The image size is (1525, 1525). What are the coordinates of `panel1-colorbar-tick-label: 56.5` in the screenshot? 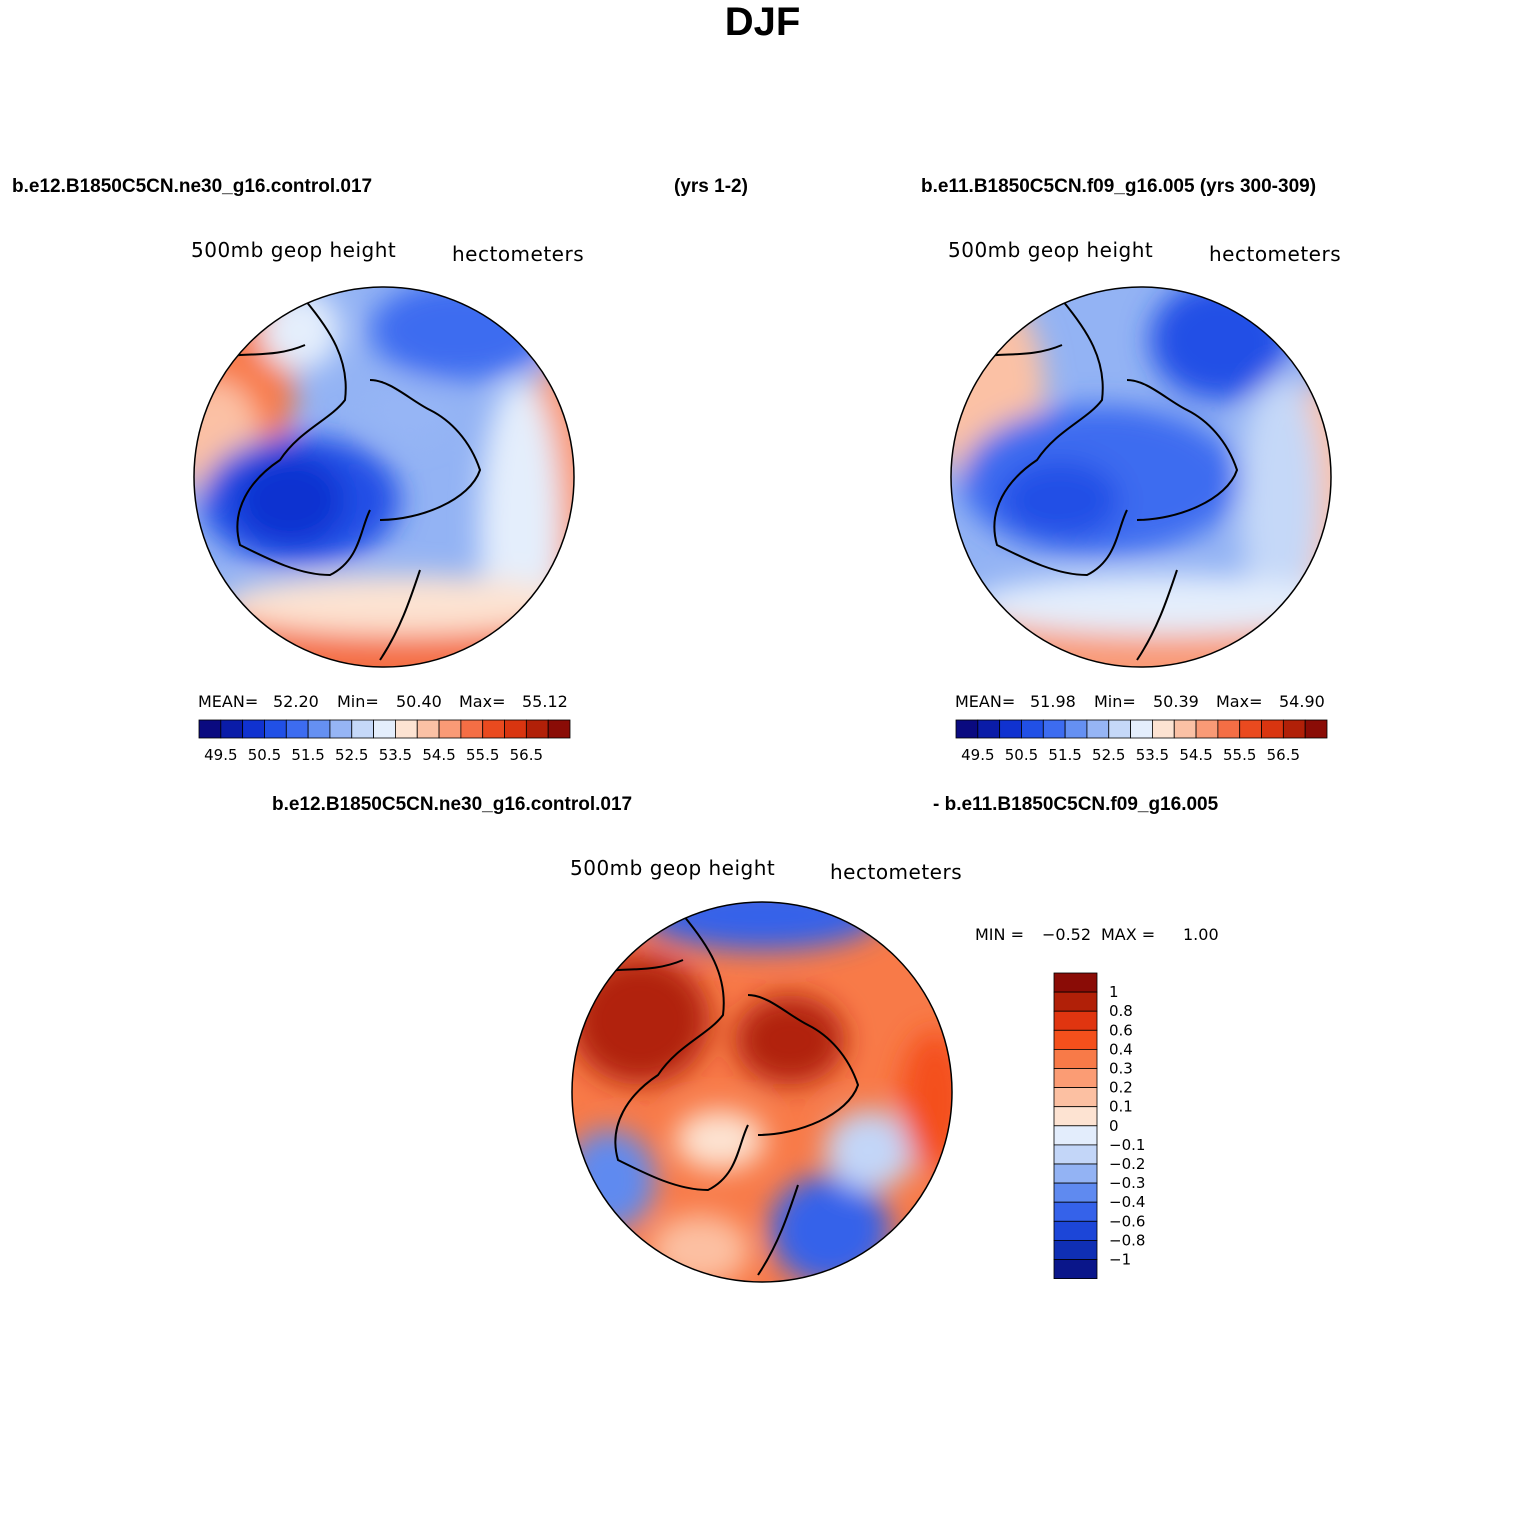 It's located at (526, 755).